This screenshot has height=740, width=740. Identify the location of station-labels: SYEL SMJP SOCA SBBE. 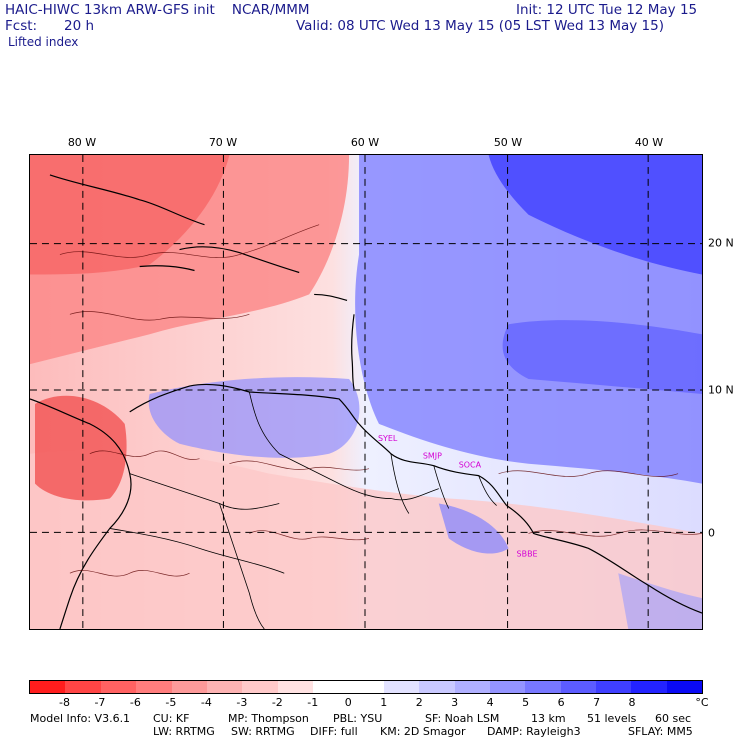
(458, 496).